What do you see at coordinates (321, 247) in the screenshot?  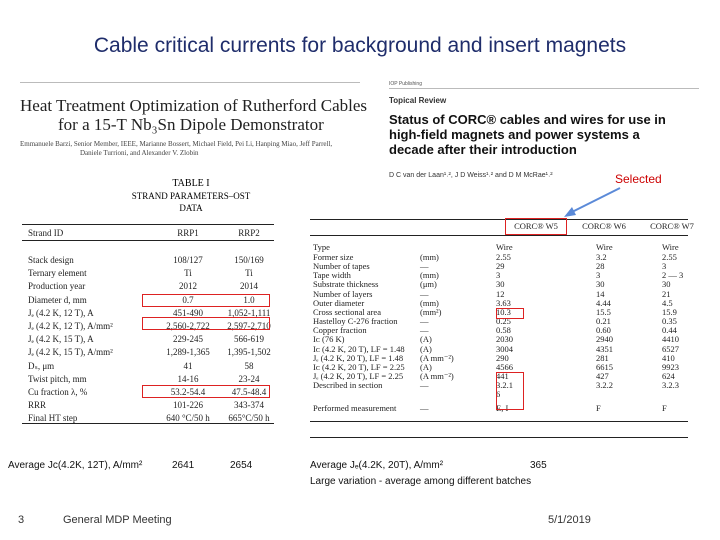 I see `corc-type-label: Type` at bounding box center [321, 247].